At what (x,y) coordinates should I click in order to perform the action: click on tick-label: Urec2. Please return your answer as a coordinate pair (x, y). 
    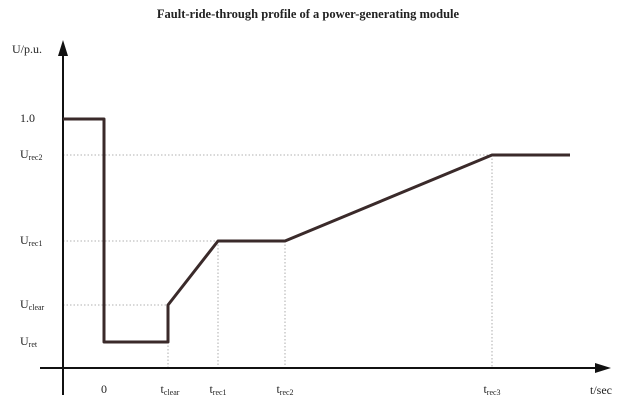
    Looking at the image, I should click on (31, 154).